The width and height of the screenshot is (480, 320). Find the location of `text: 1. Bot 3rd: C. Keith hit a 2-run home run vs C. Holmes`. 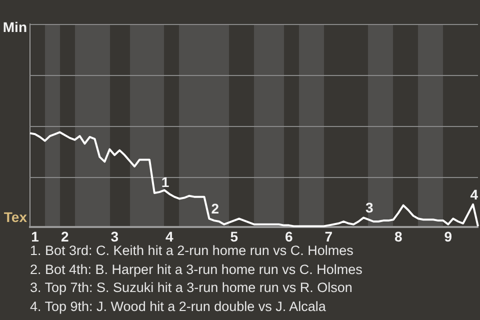

text: 1. Bot 3rd: C. Keith hit a 2-run home run vs C. Holmes is located at coordinates (192, 251).